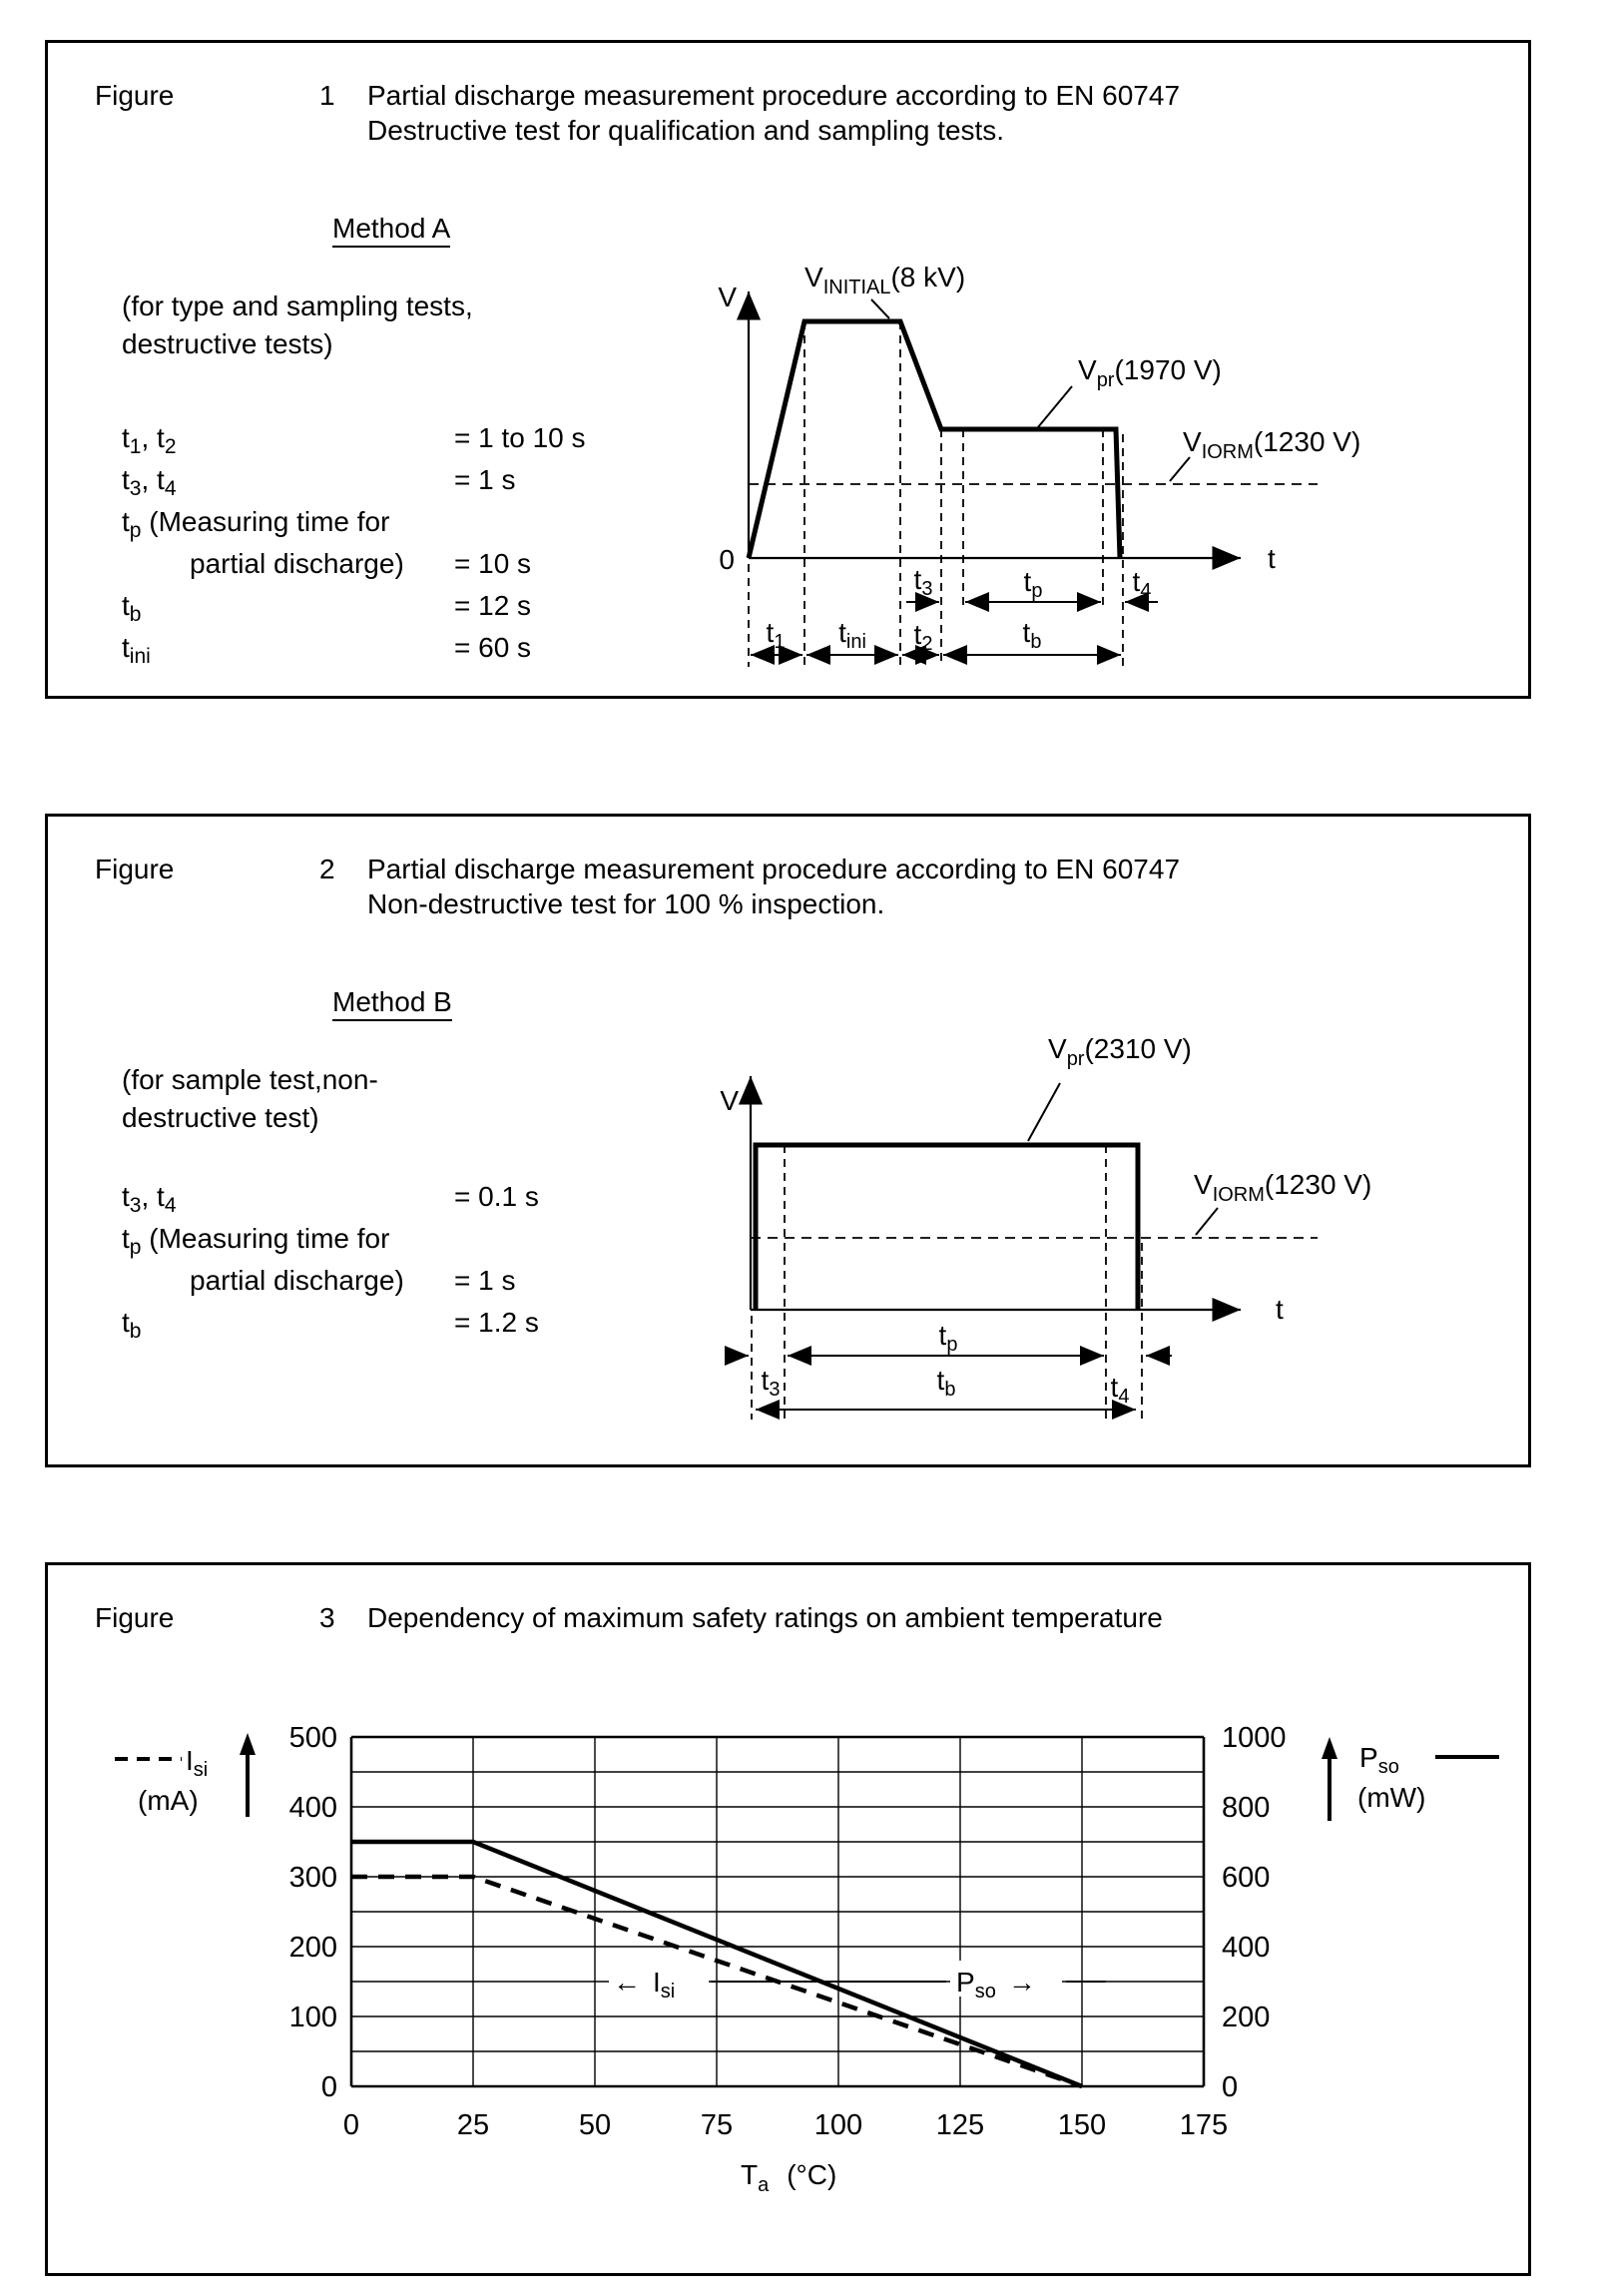 The width and height of the screenshot is (1597, 2296). What do you see at coordinates (319, 482) in the screenshot?
I see `param-row: t3, t4 = 1 s` at bounding box center [319, 482].